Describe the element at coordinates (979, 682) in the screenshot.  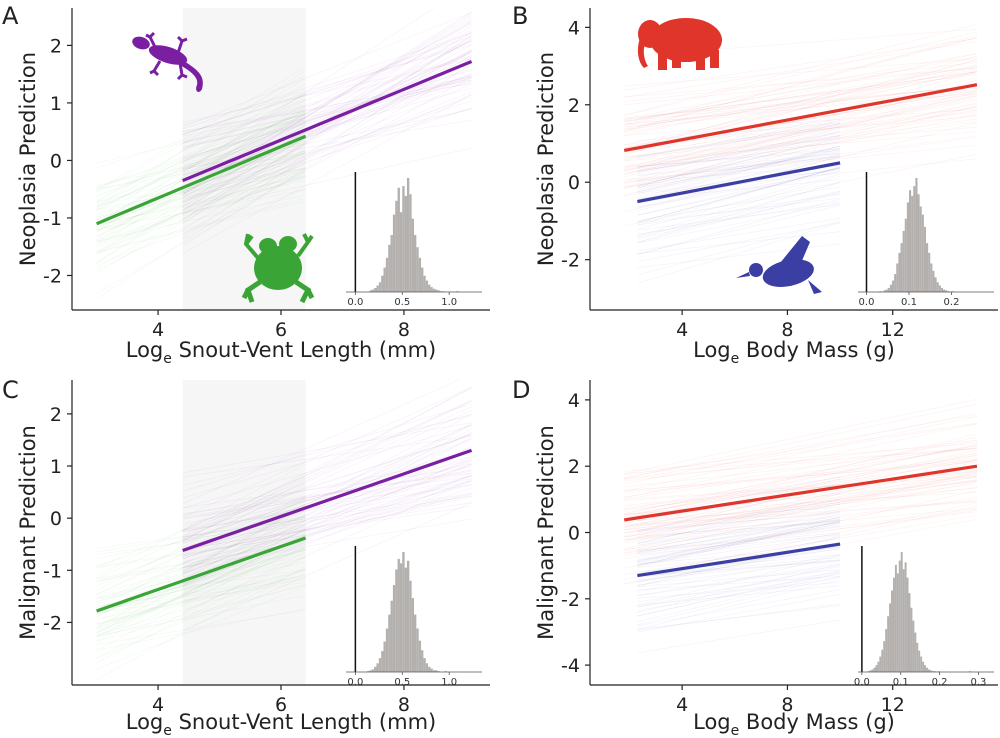
I see `inset-tick-label: 0.3` at that location.